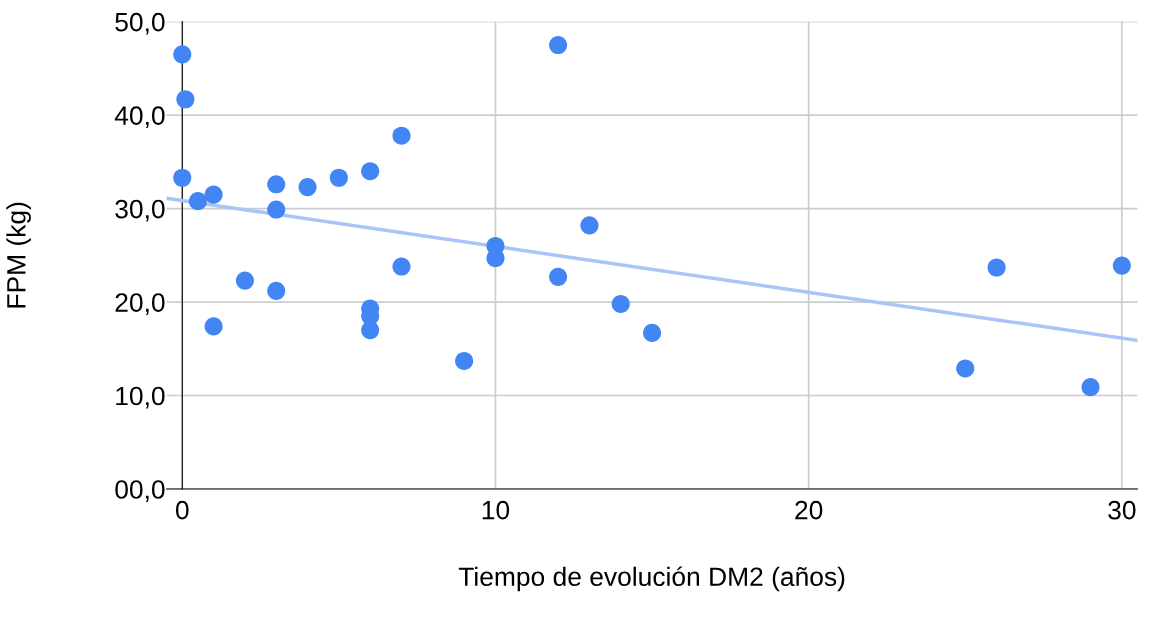 The image size is (1149, 619). What do you see at coordinates (140, 304) in the screenshot?
I see `y-tick-label: 20,0` at bounding box center [140, 304].